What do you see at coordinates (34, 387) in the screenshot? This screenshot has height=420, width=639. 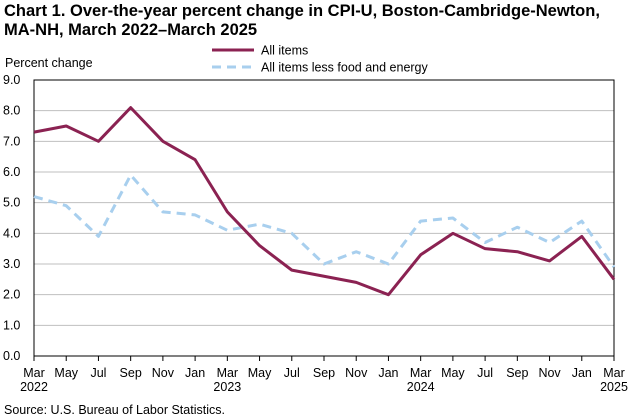 I see `x-year-label: 2022` at bounding box center [34, 387].